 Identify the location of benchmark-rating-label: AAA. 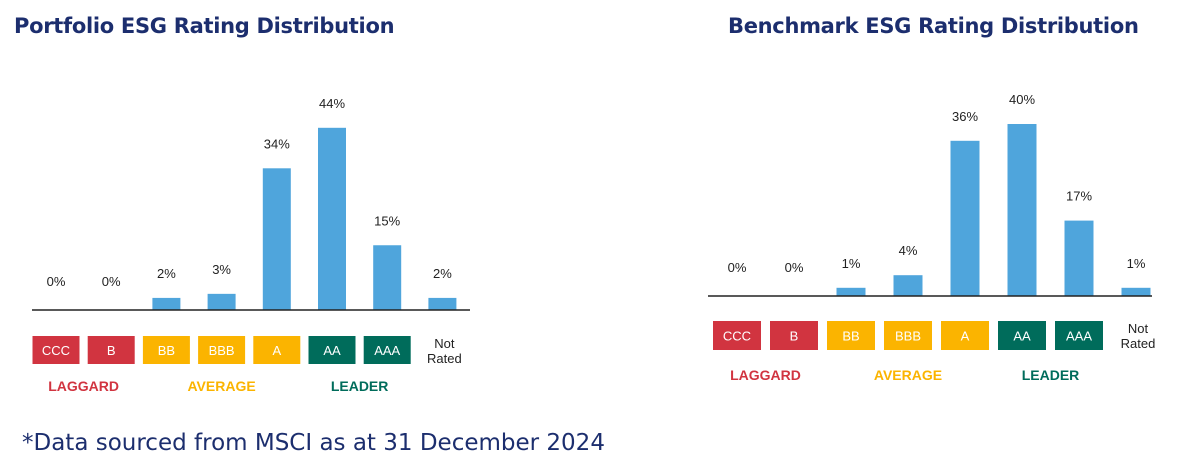
(1079, 336).